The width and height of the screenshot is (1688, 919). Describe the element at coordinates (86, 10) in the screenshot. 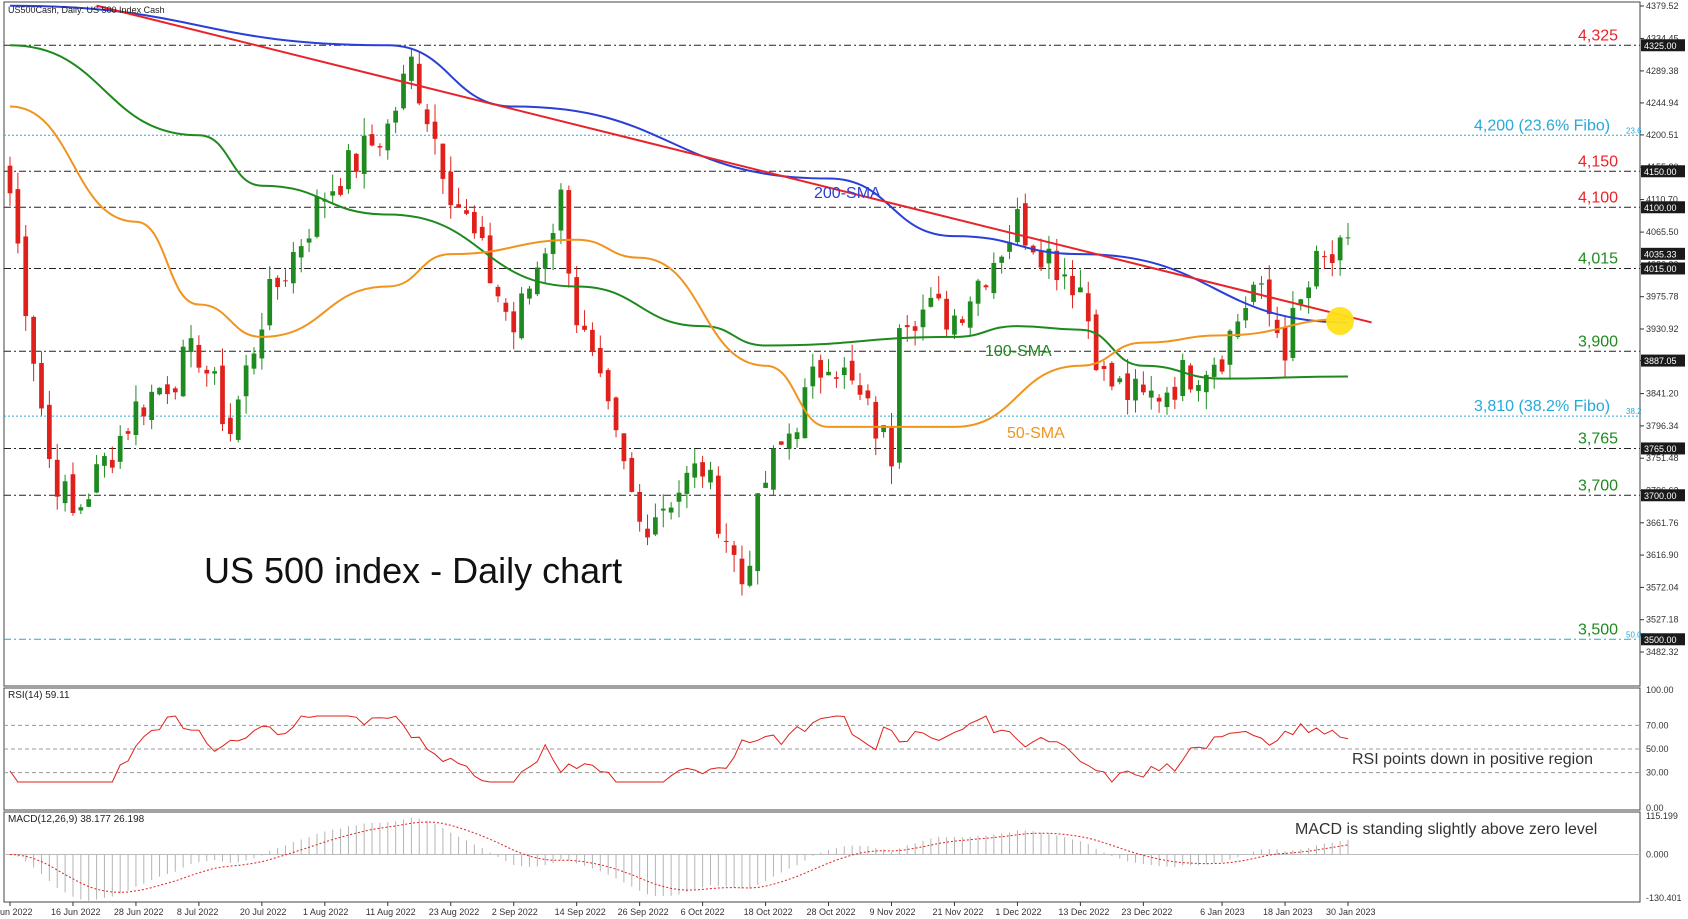

I see `chart-title: US500Cash, Daily: US 500 Index Cash` at that location.